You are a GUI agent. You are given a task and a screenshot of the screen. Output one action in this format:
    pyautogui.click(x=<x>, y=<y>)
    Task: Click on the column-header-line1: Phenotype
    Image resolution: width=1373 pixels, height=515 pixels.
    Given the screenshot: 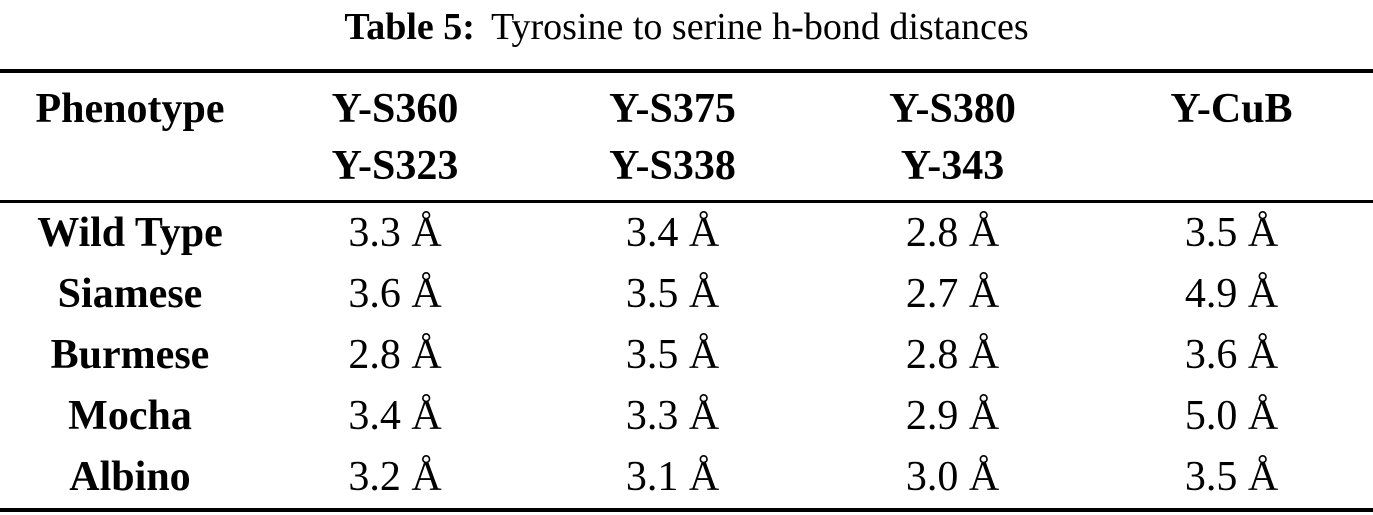 What is the action you would take?
    pyautogui.click(x=130, y=109)
    